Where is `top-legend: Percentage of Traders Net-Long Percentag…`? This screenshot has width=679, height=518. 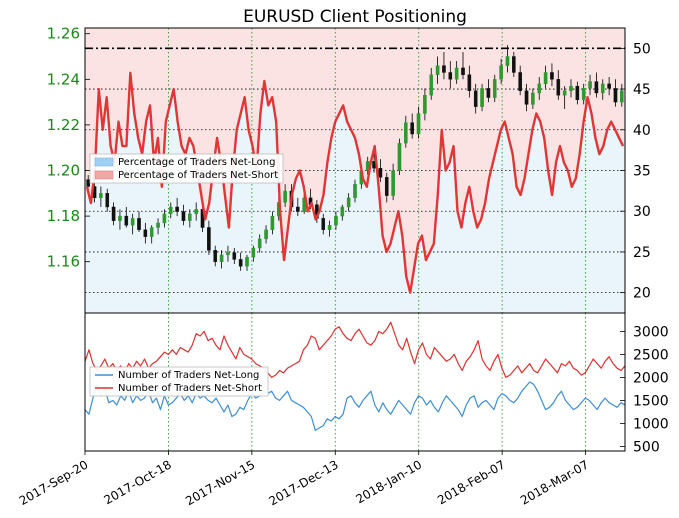 top-legend: Percentage of Traders Net-Long Percentag… is located at coordinates (186, 168).